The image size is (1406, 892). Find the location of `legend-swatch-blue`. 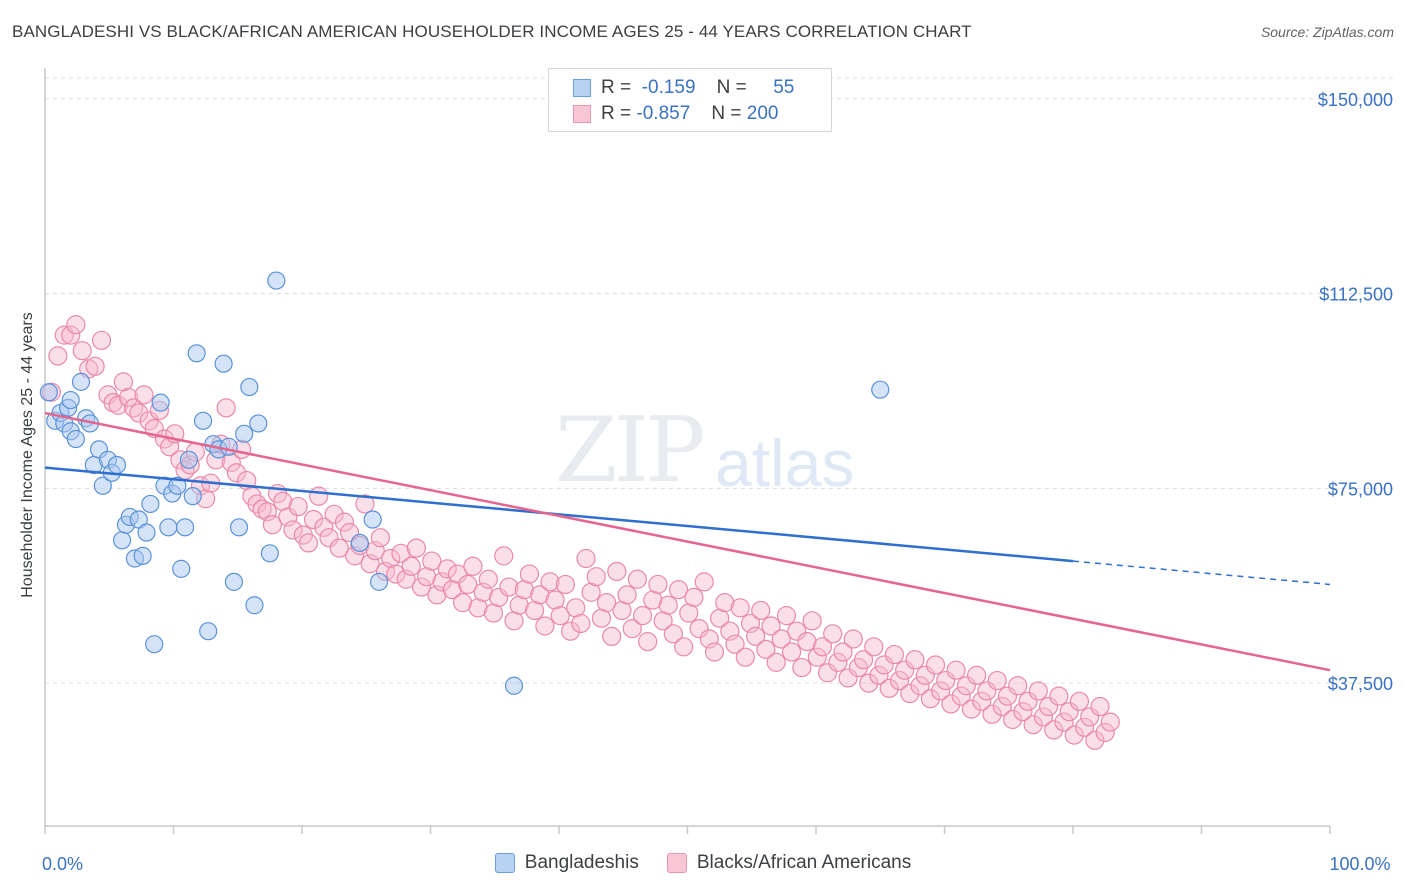

legend-swatch-blue is located at coordinates (582, 88).